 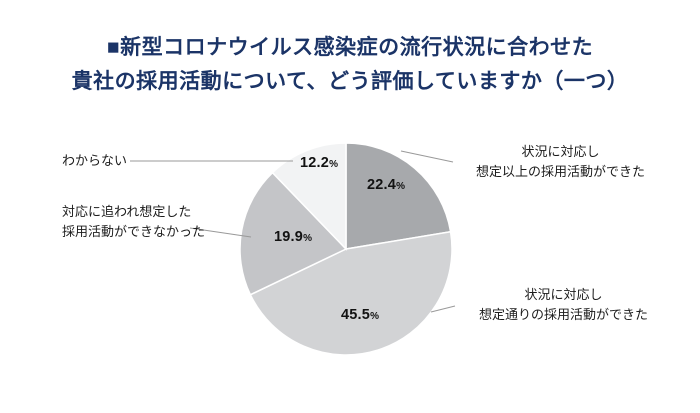 What do you see at coordinates (563, 304) in the screenshot?
I see `slice-callout-1: 状況に対応し 想定通りの採用活動ができた` at bounding box center [563, 304].